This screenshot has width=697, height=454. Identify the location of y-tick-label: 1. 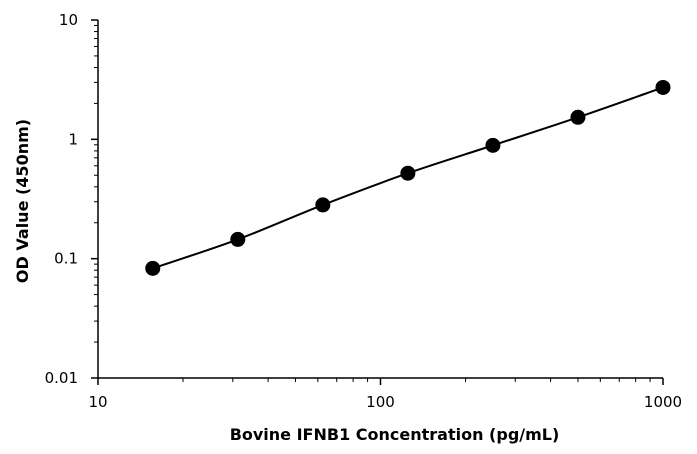
(73, 139).